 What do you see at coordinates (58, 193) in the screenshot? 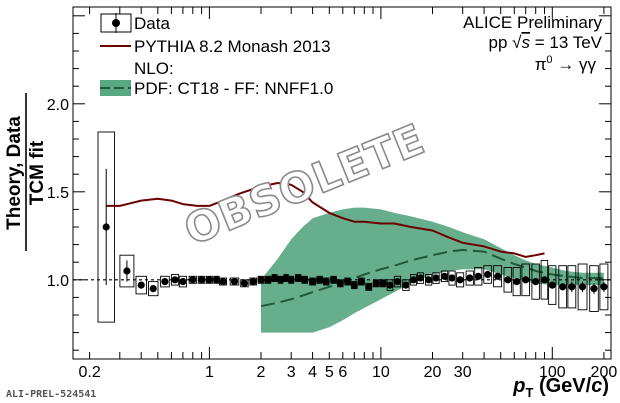
I see `y-tick-label: 1.5` at bounding box center [58, 193].